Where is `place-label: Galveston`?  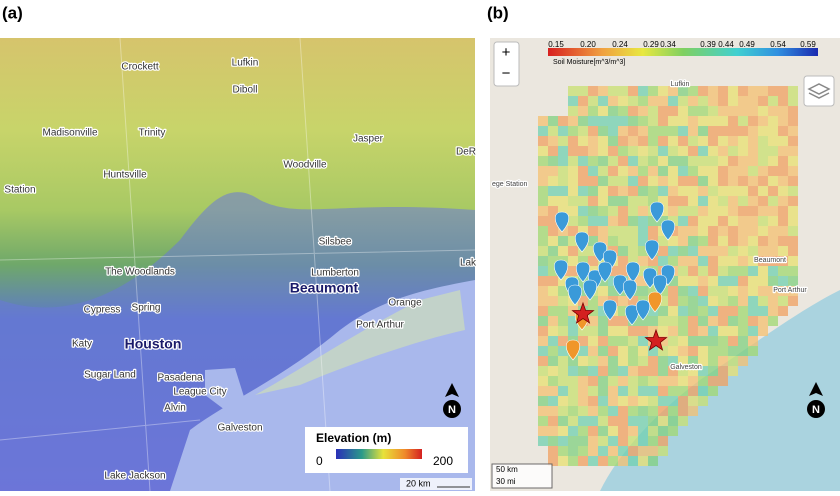
place-label: Galveston is located at coordinates (686, 367).